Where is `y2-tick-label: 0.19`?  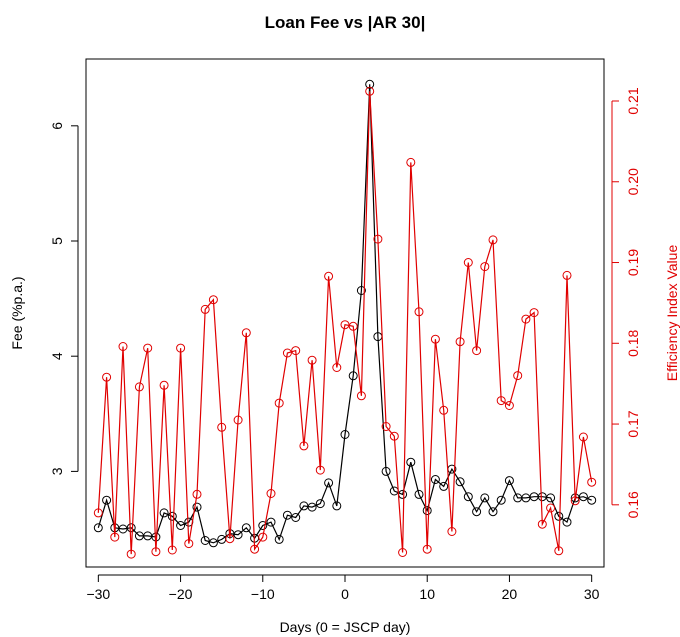 y2-tick-label: 0.19 is located at coordinates (633, 262).